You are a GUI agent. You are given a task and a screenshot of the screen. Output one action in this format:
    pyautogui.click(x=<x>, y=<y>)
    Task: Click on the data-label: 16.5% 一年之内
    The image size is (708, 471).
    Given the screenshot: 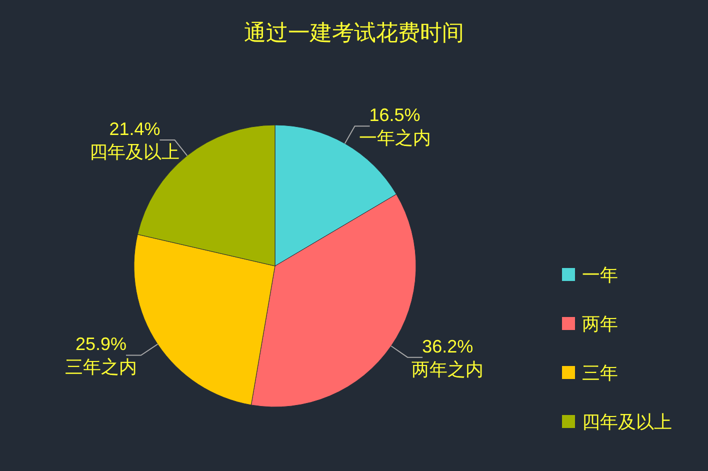 What is the action you would take?
    pyautogui.click(x=394, y=126)
    